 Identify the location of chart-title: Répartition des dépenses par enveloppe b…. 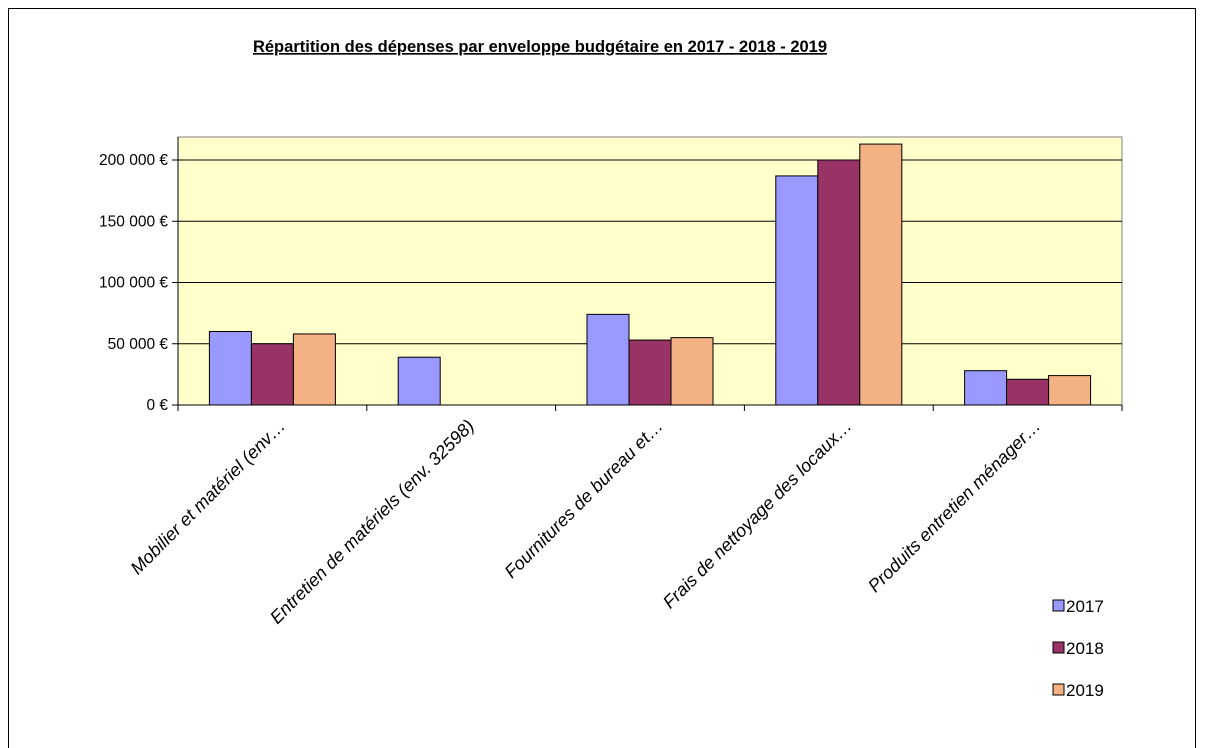
(540, 47).